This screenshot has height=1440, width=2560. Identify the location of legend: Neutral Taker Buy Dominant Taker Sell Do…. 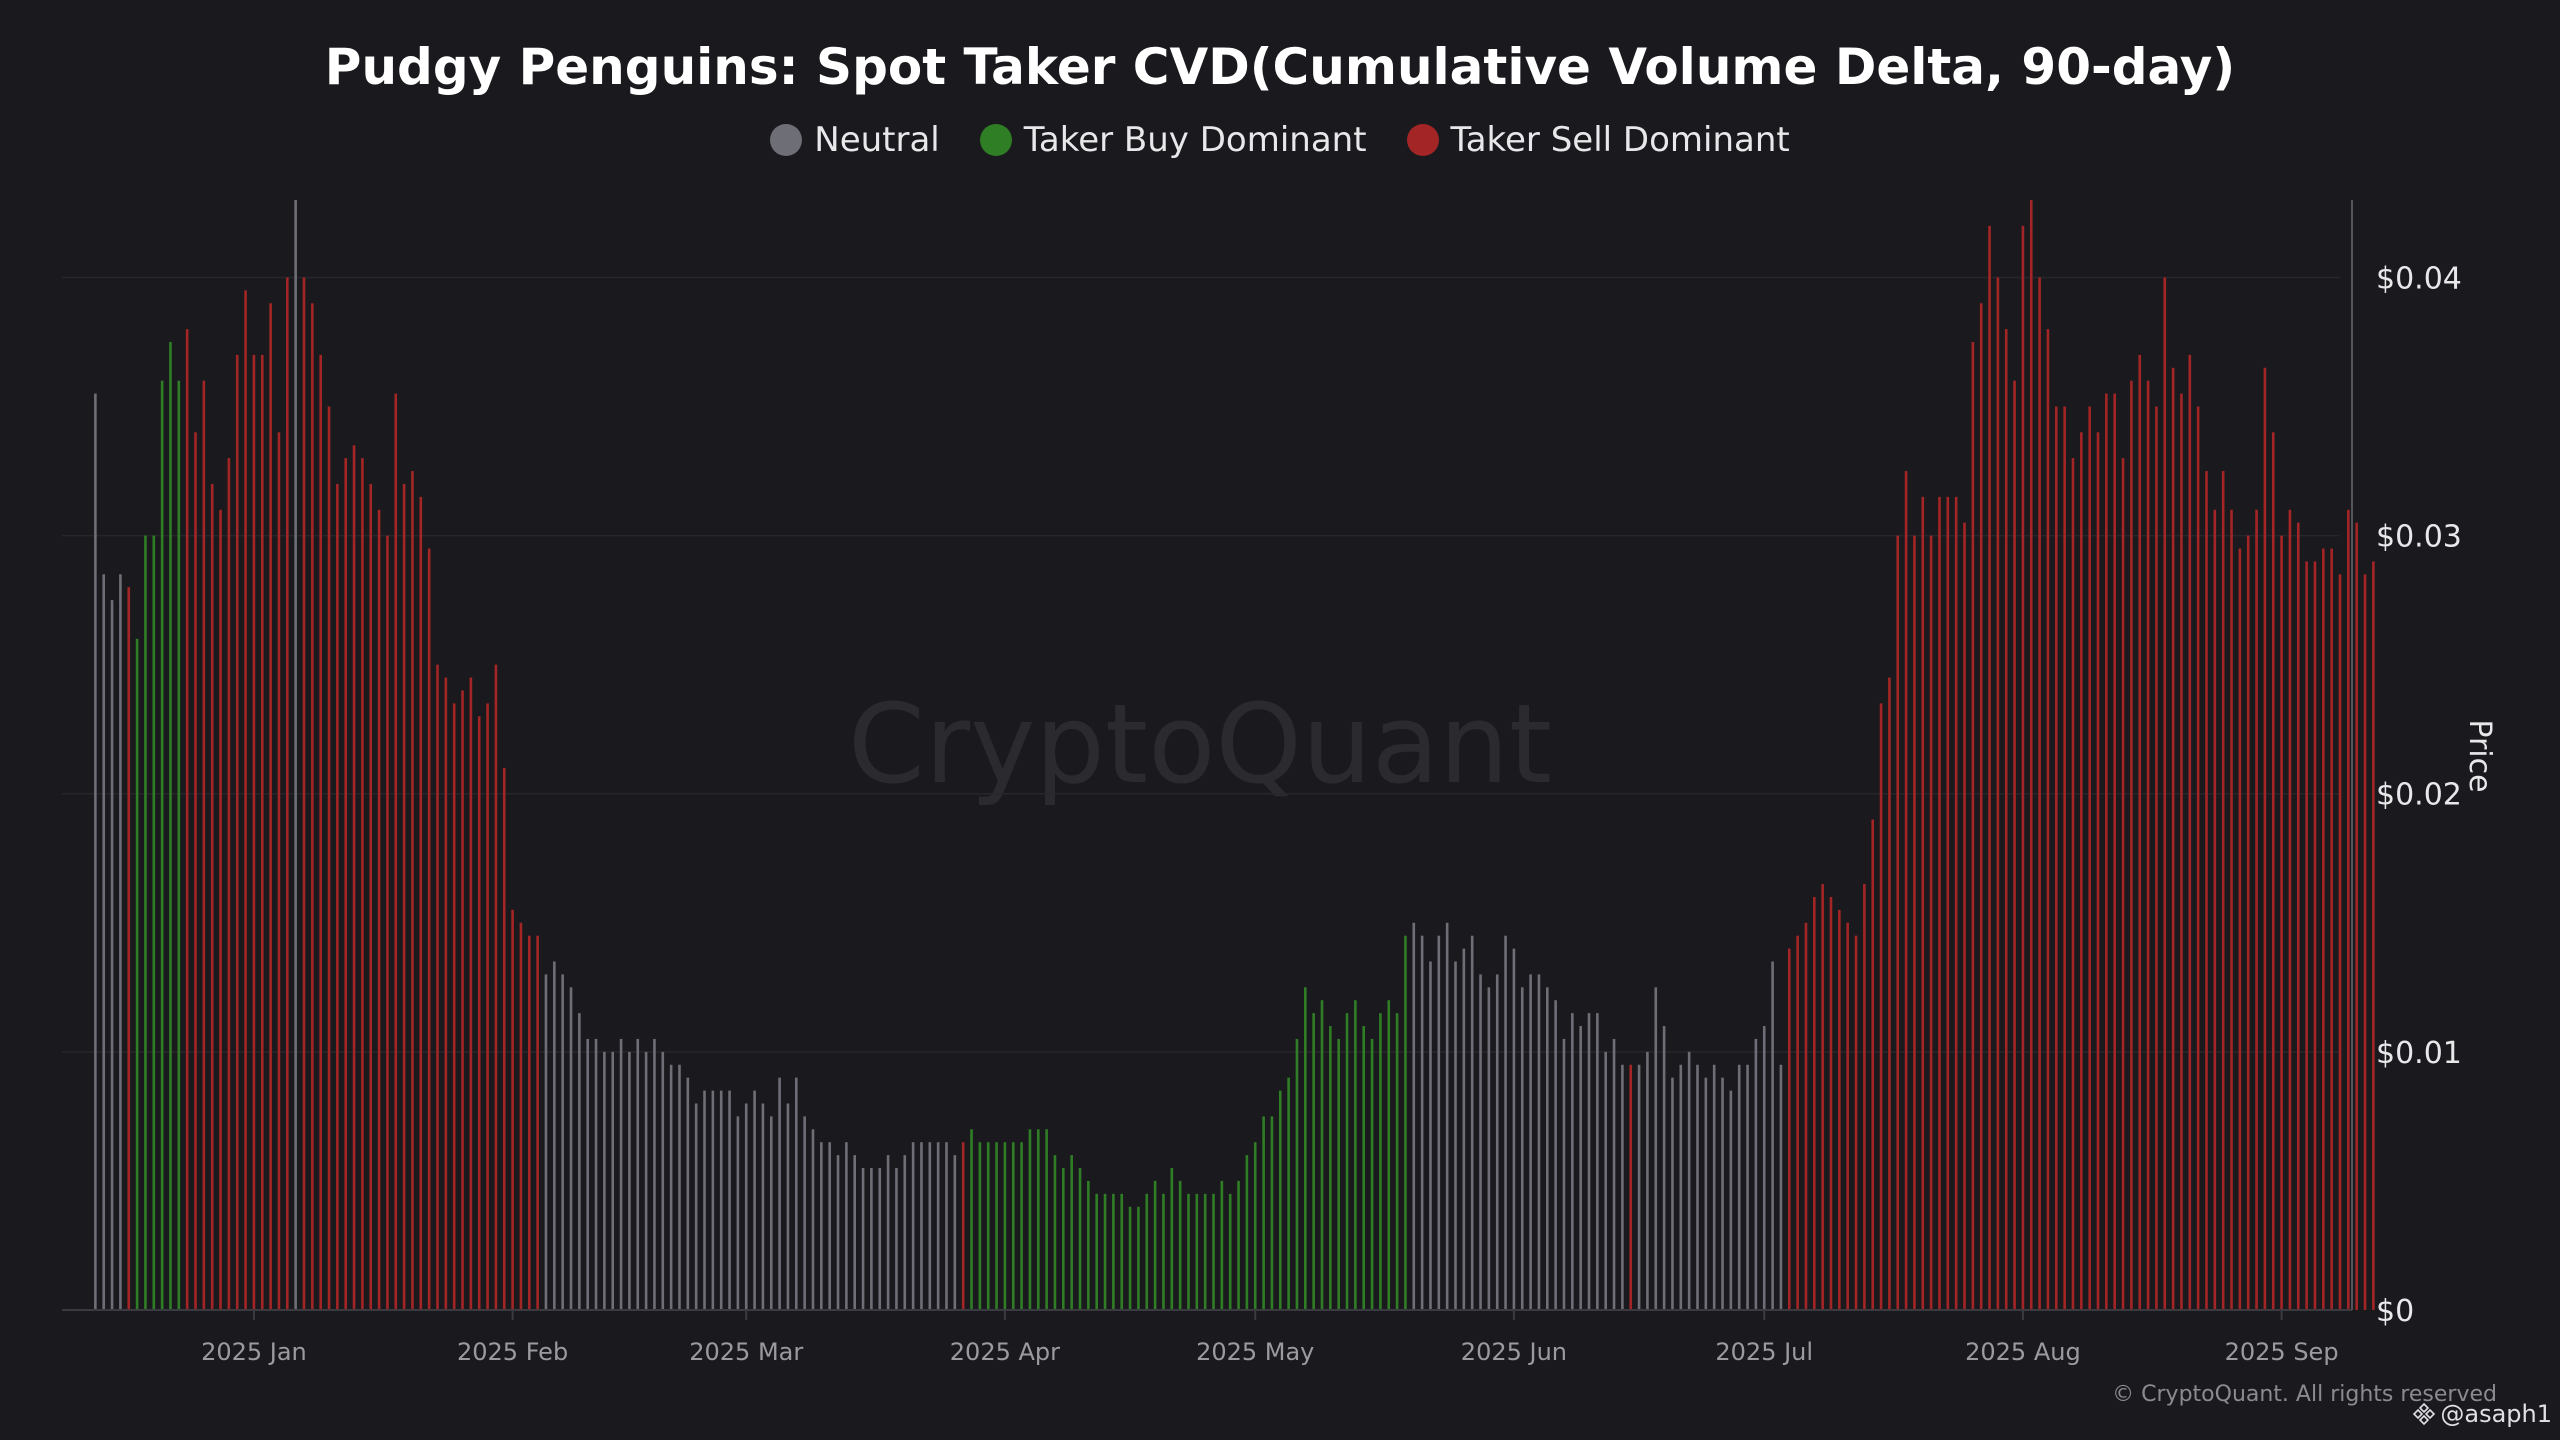
(1280, 140).